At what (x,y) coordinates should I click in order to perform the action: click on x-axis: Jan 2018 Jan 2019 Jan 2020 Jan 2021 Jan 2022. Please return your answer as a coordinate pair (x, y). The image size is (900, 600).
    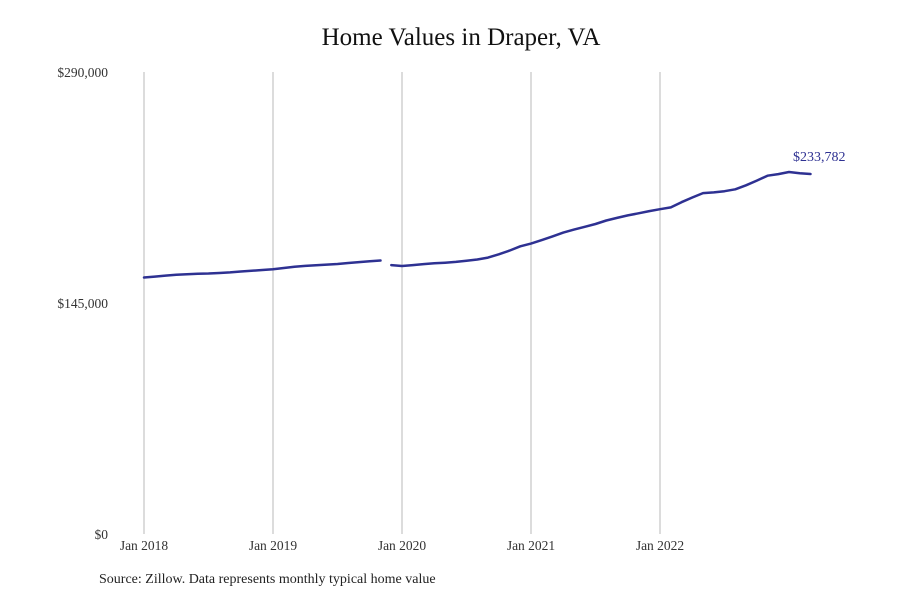
    Looking at the image, I should click on (402, 545).